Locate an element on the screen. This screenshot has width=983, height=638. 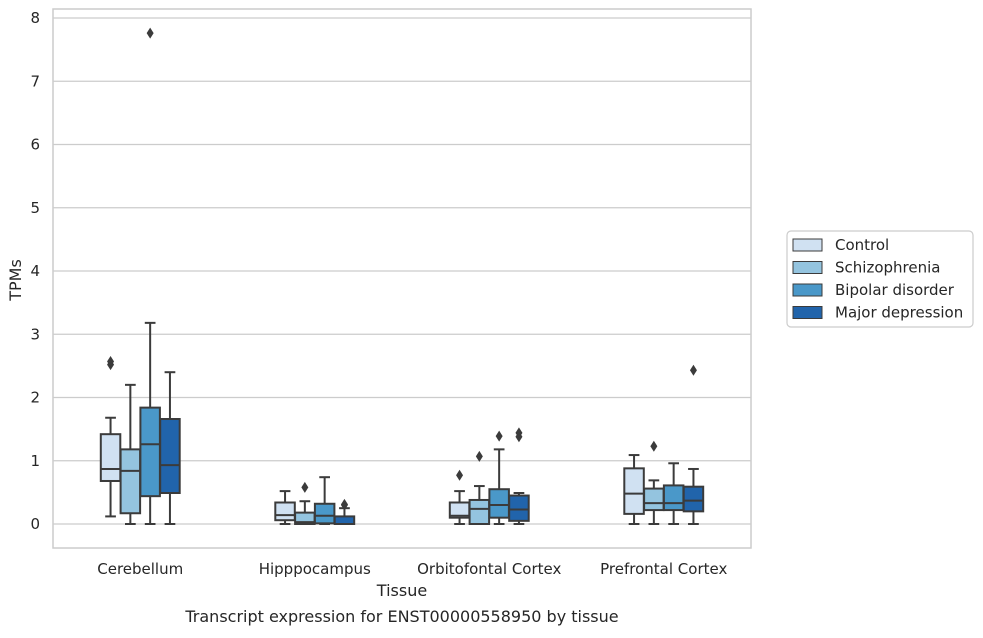
legend-label: Bipolar disorder is located at coordinates (895, 290).